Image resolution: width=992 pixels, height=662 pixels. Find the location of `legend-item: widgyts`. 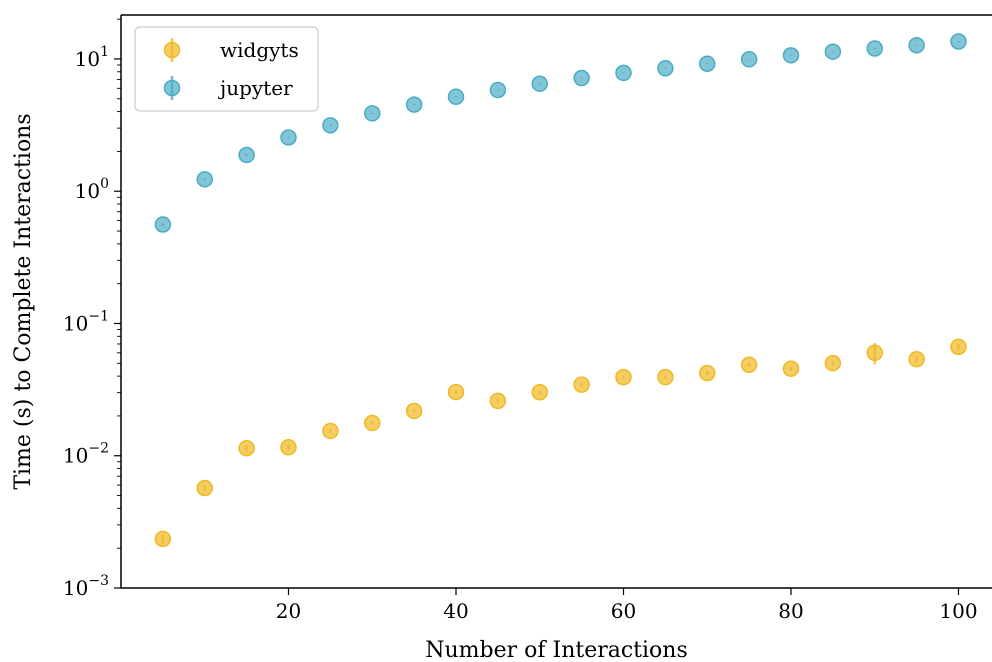

legend-item: widgyts is located at coordinates (231, 50).